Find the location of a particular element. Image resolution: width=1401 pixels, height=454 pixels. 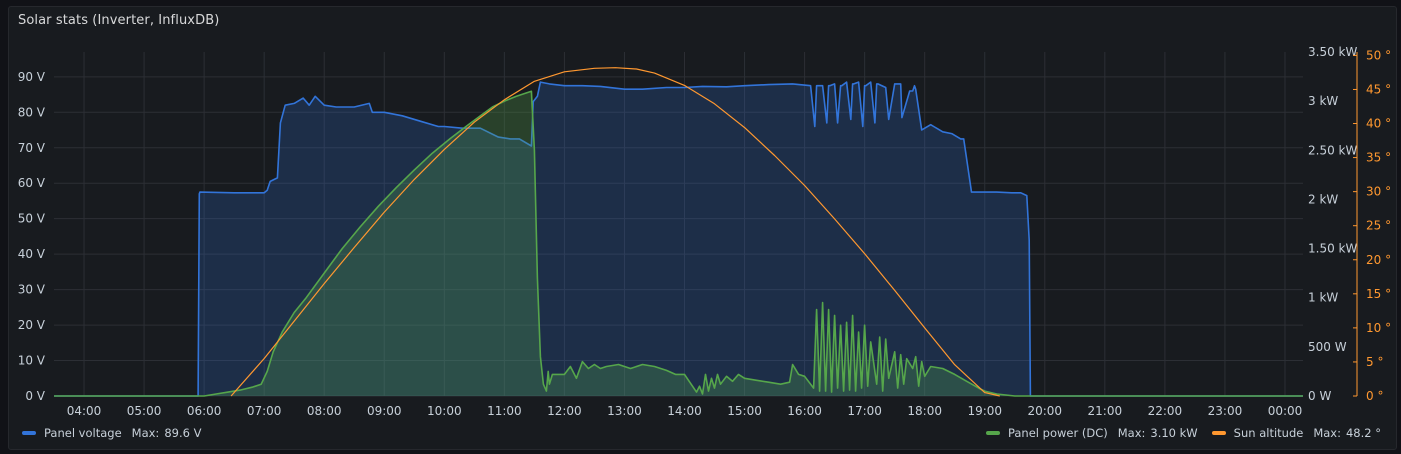

legend-left: Panel voltage Max: 89.6 V is located at coordinates (118, 433).